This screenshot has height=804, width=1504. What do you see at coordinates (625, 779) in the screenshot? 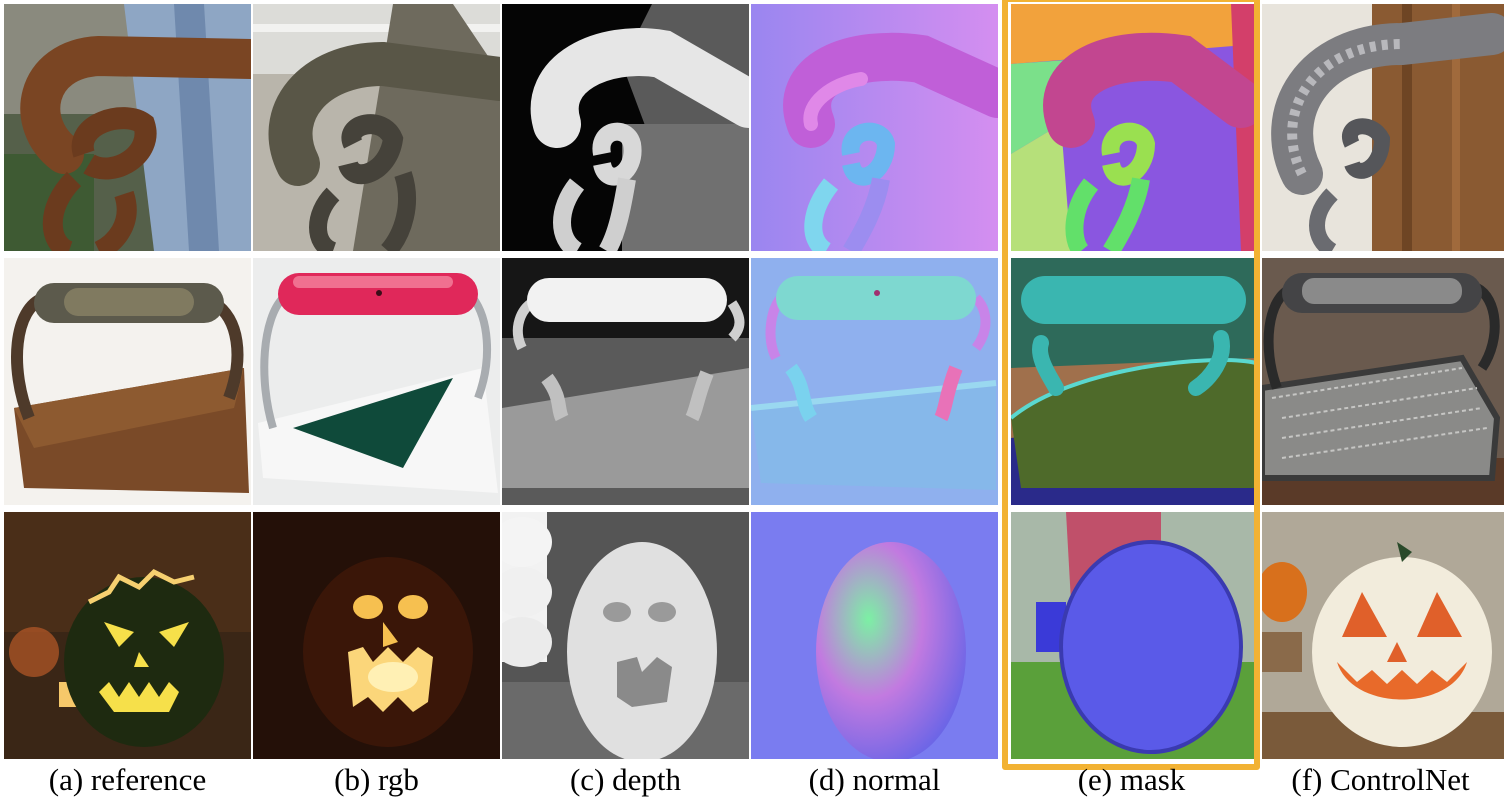
I see `caption-depth: (c) depth` at bounding box center [625, 779].